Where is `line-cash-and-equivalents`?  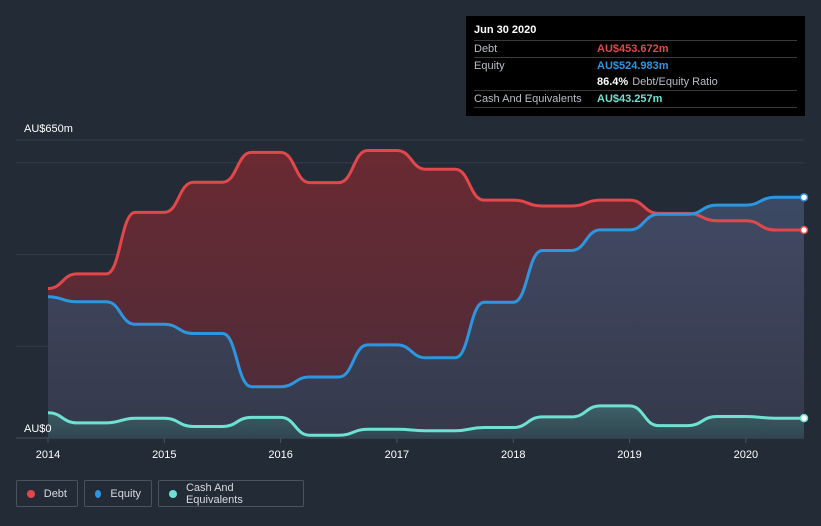
line-cash-and-equivalents is located at coordinates (425, 420).